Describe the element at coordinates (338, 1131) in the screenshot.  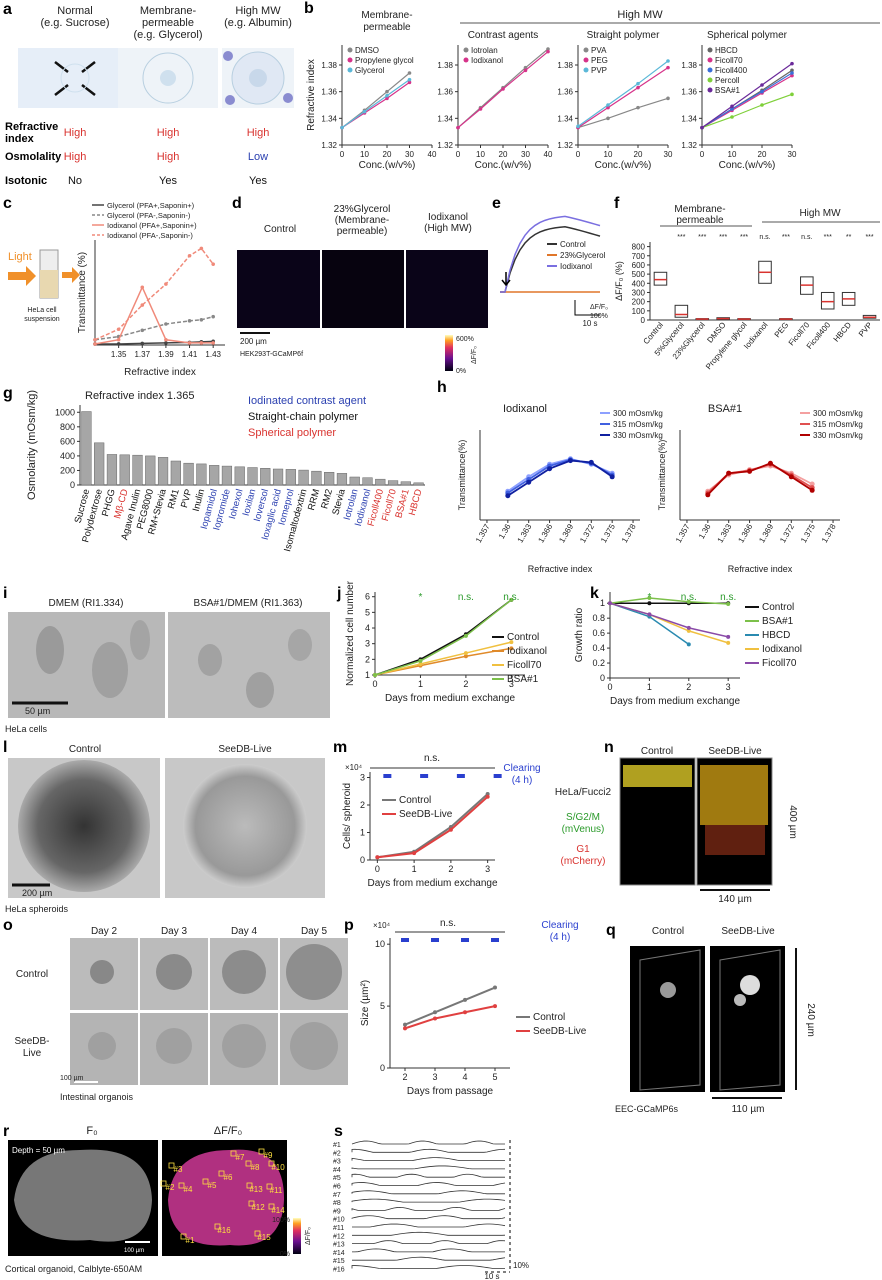
I see `panel-letter: s` at that location.